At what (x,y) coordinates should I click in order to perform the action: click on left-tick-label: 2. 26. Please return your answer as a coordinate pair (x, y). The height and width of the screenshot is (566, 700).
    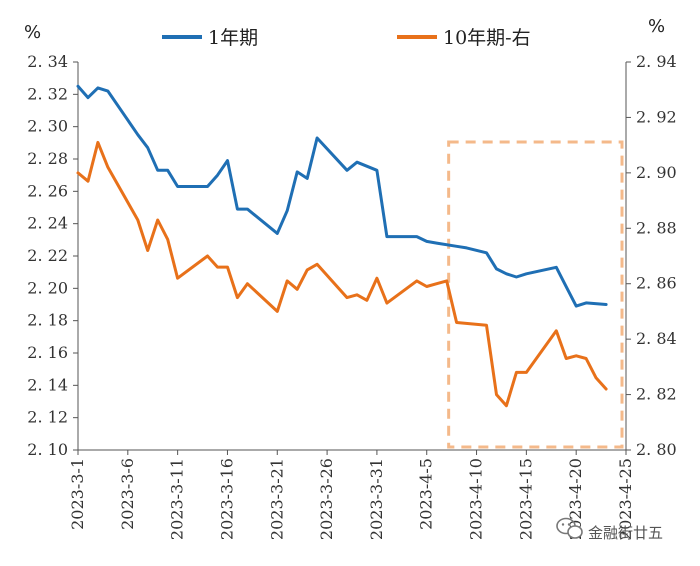
    Looking at the image, I should click on (47, 190).